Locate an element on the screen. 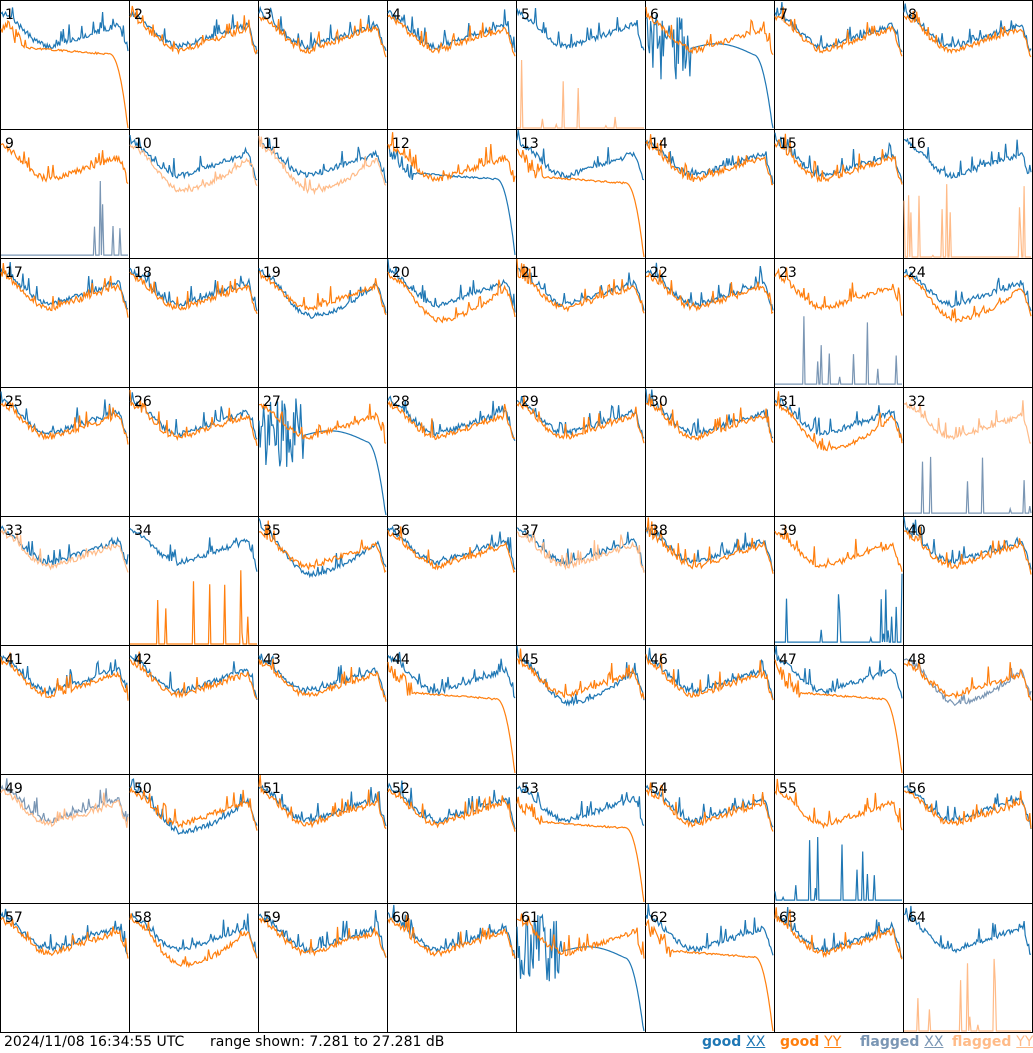 This screenshot has height=1053, width=1033. tile-50: 50 is located at coordinates (194, 839).